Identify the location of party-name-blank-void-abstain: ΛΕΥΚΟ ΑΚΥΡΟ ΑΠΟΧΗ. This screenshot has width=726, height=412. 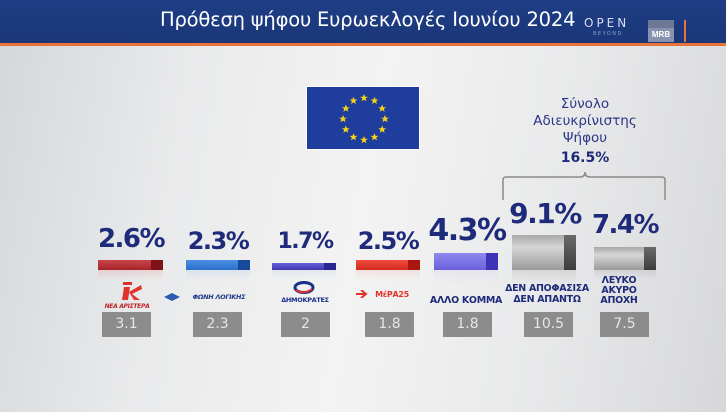
(619, 291).